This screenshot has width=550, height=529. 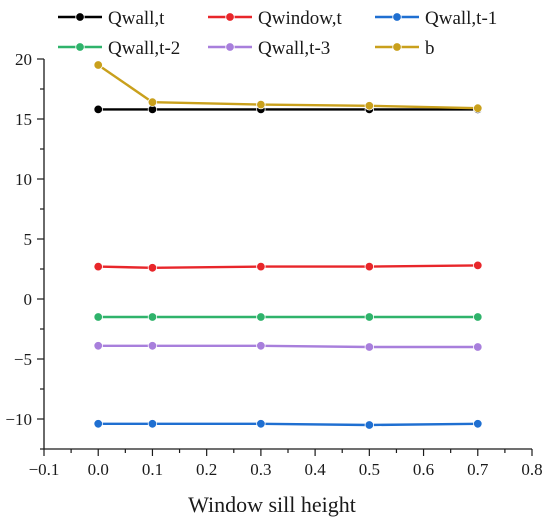 What do you see at coordinates (531, 469) in the screenshot?
I see `x-tick-label: 0.8` at bounding box center [531, 469].